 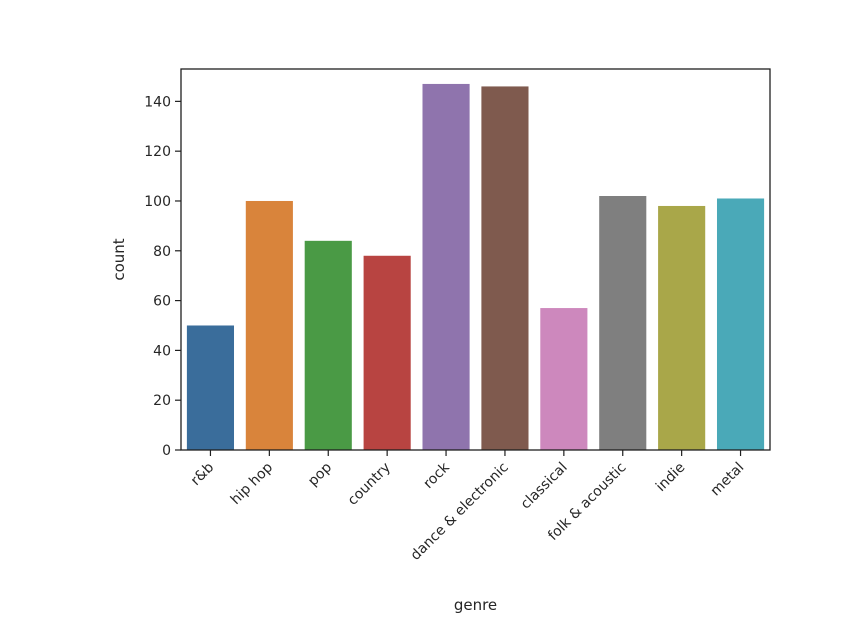 What do you see at coordinates (387, 352) in the screenshot?
I see `bar-country` at bounding box center [387, 352].